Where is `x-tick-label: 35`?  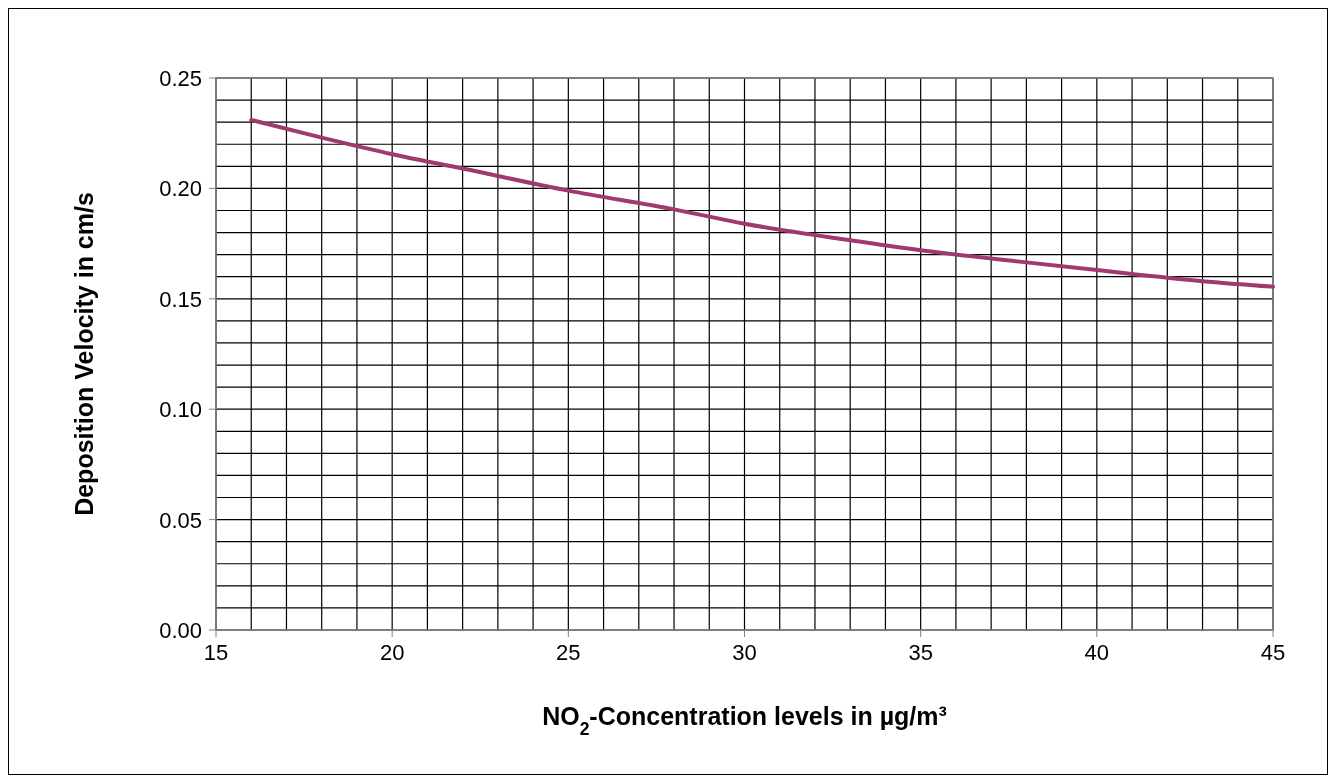 x-tick-label: 35 is located at coordinates (920, 652).